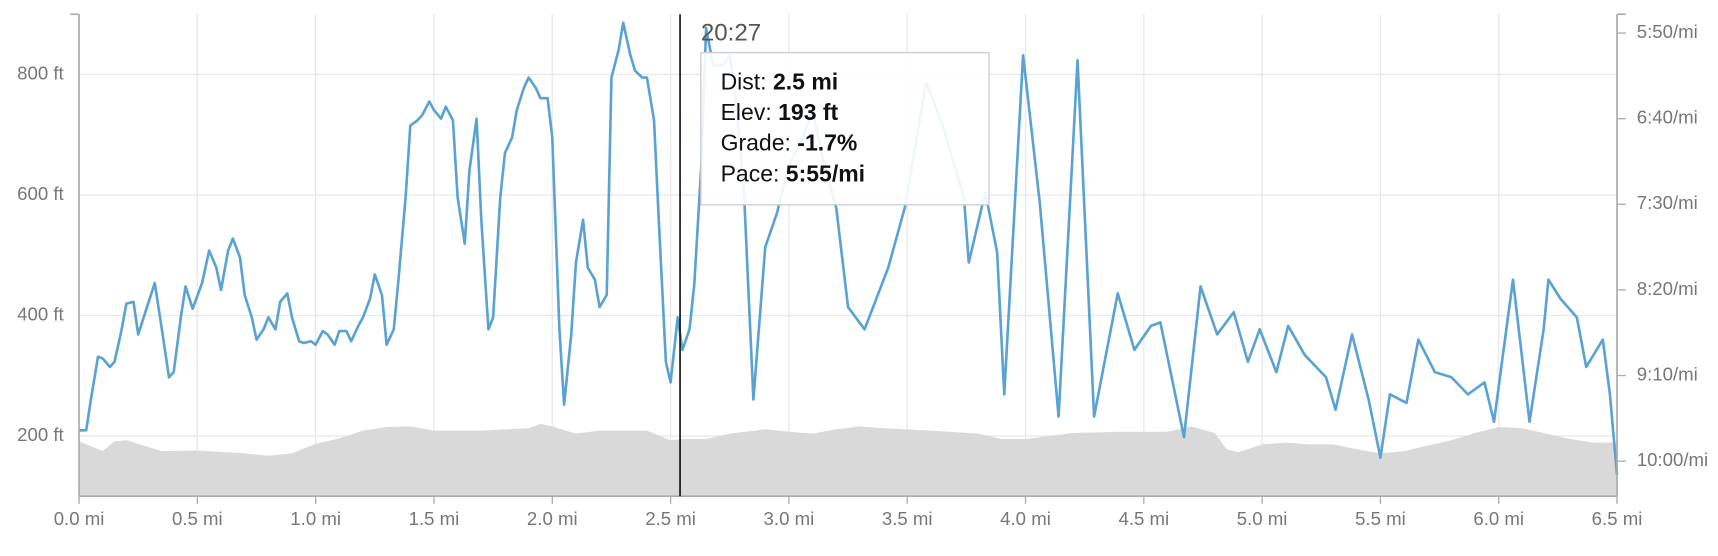 This screenshot has width=1718, height=556. Describe the element at coordinates (434, 518) in the screenshot. I see `x-tick-label: 1.5 mi` at that location.